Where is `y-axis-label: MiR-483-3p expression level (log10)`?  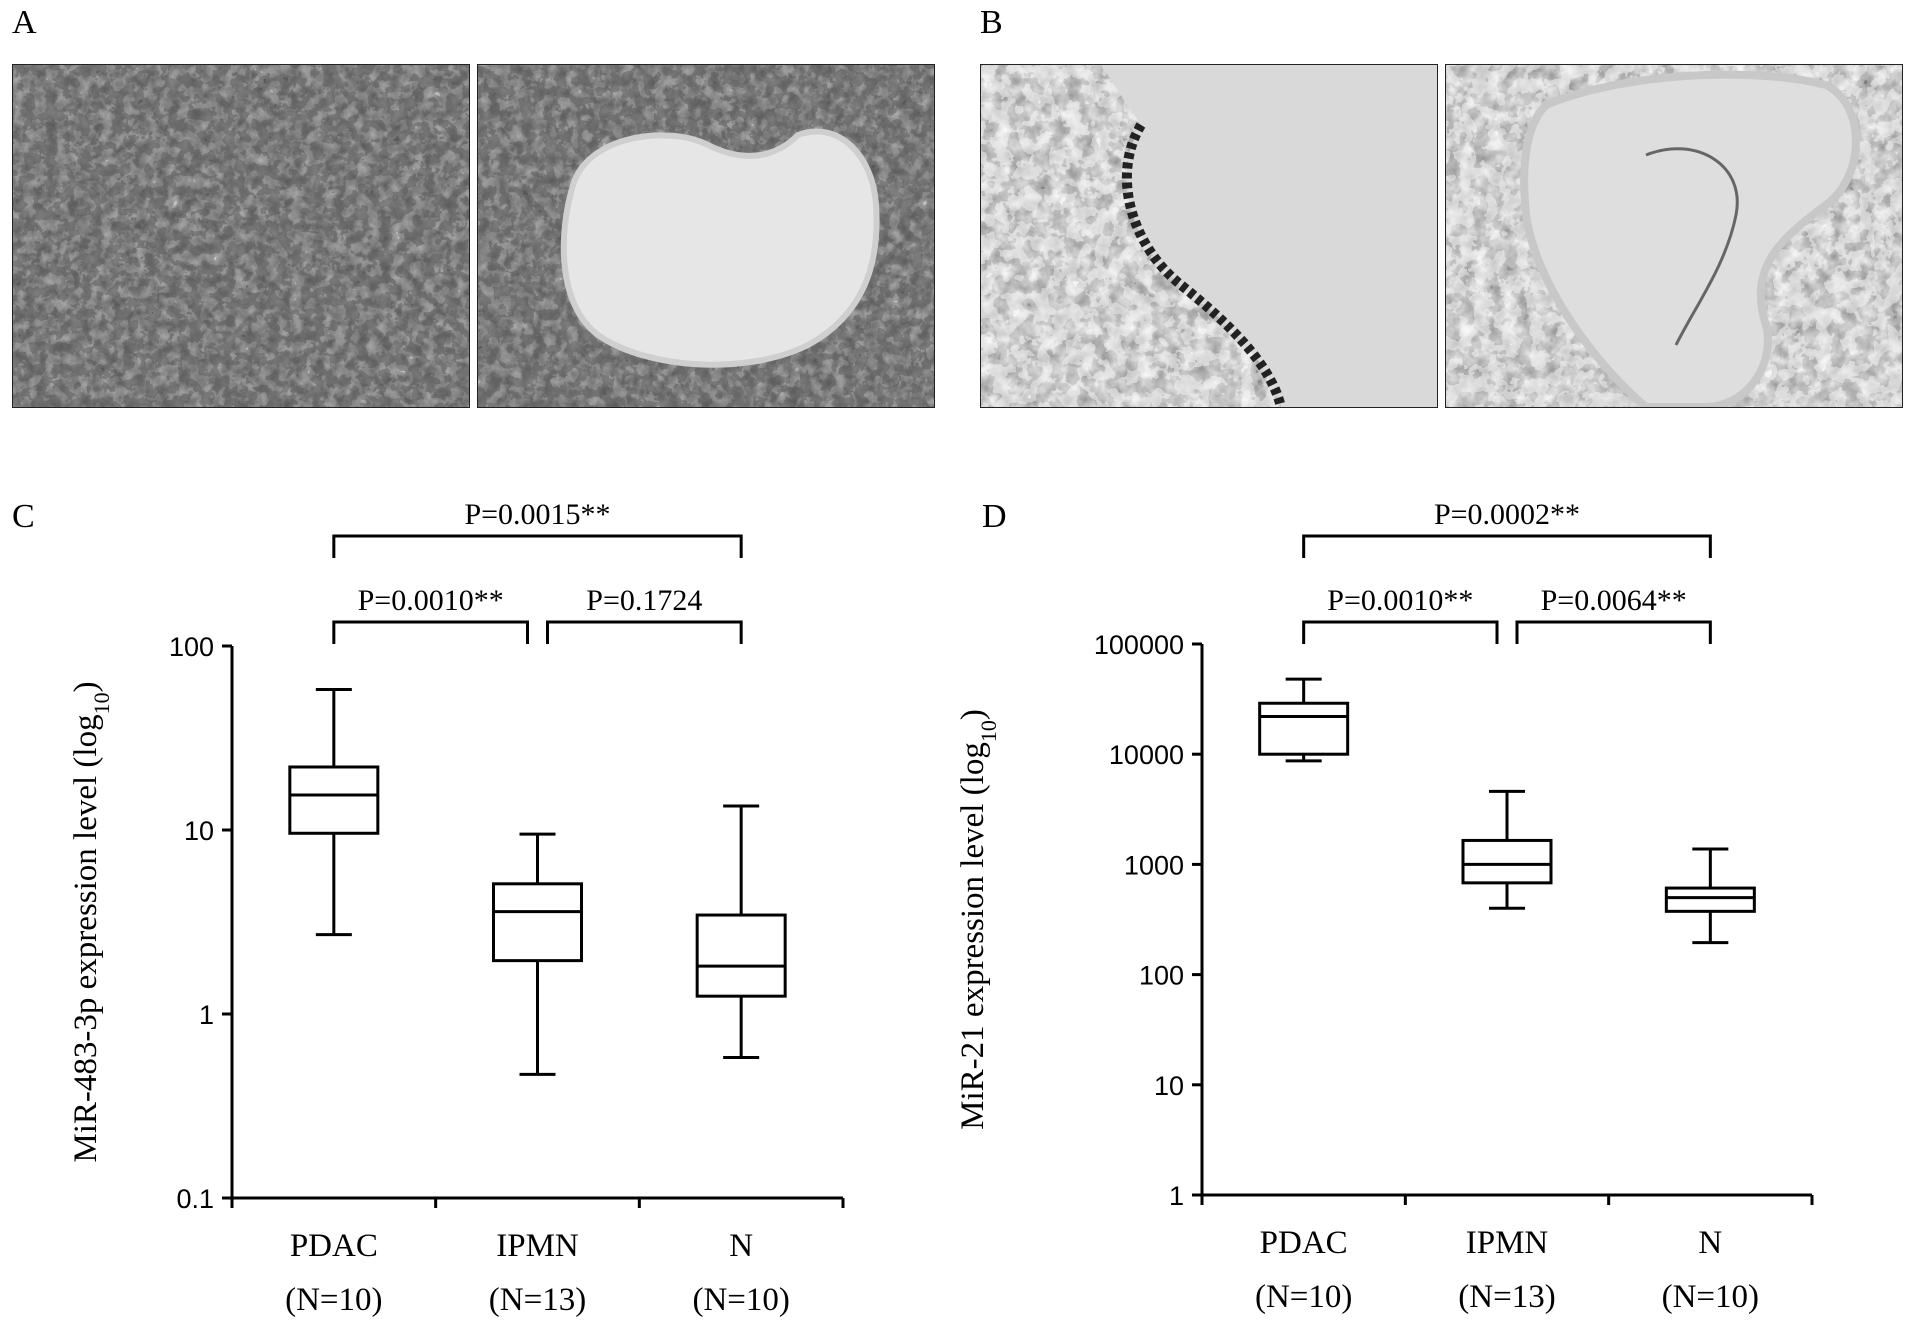
y-axis-label: MiR-483-3p expression level (log10) is located at coordinates (91, 921).